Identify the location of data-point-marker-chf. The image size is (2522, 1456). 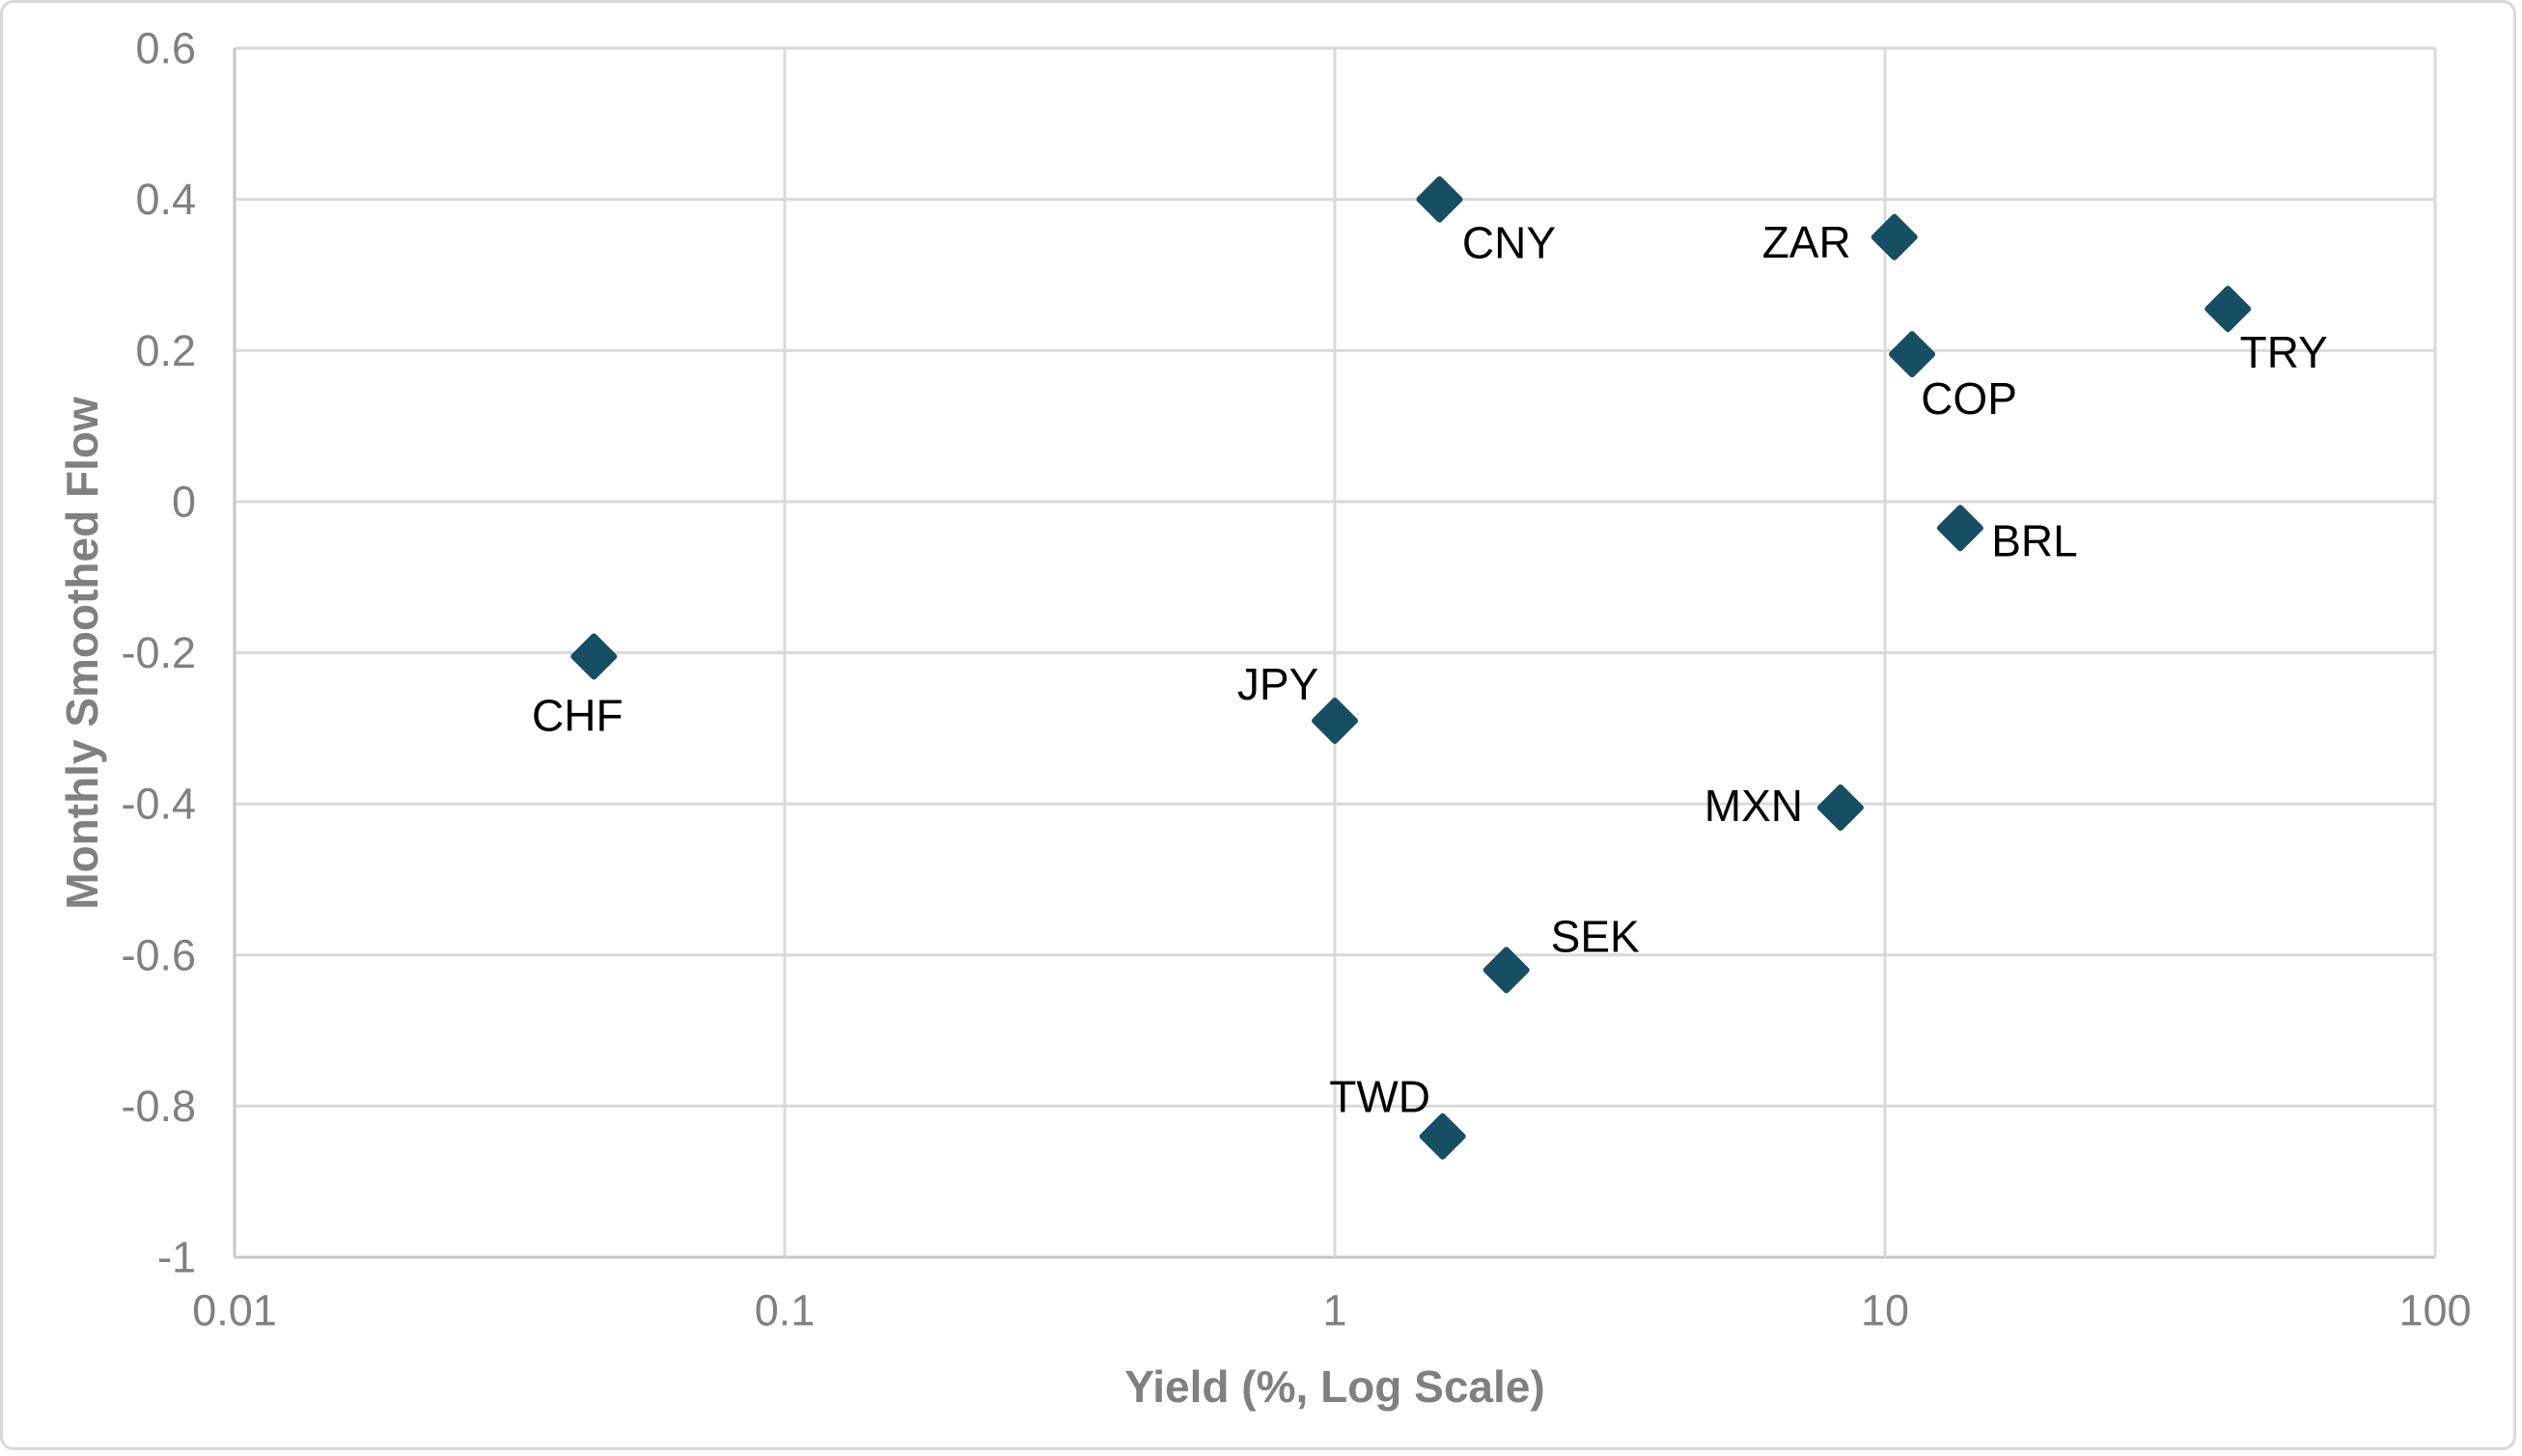
(594, 656).